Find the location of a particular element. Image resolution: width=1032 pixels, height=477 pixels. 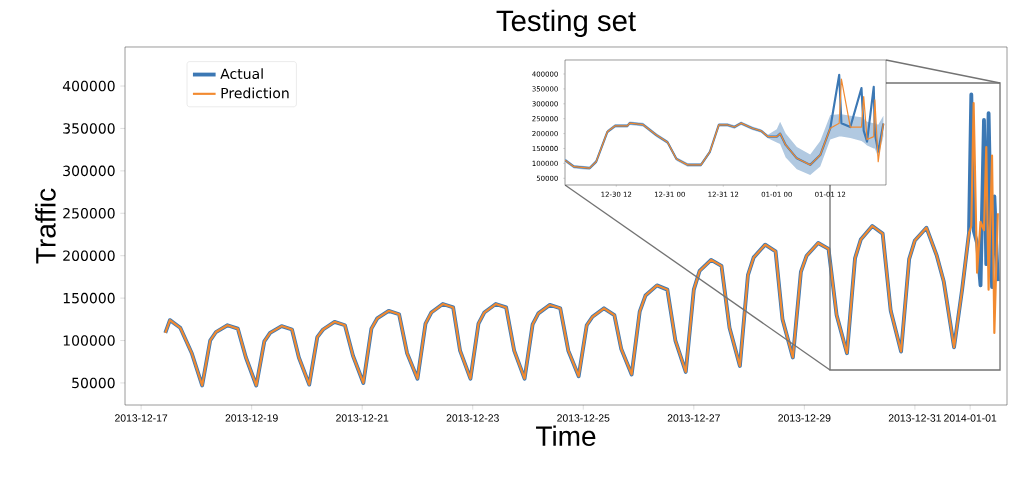

y-tick-label: 350000 is located at coordinates (89, 128).